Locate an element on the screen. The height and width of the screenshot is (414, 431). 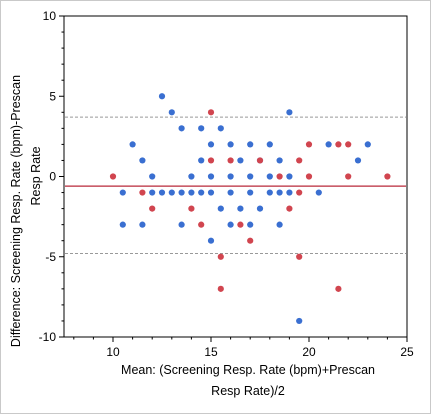
x-tick-label: 20 is located at coordinates (309, 352).